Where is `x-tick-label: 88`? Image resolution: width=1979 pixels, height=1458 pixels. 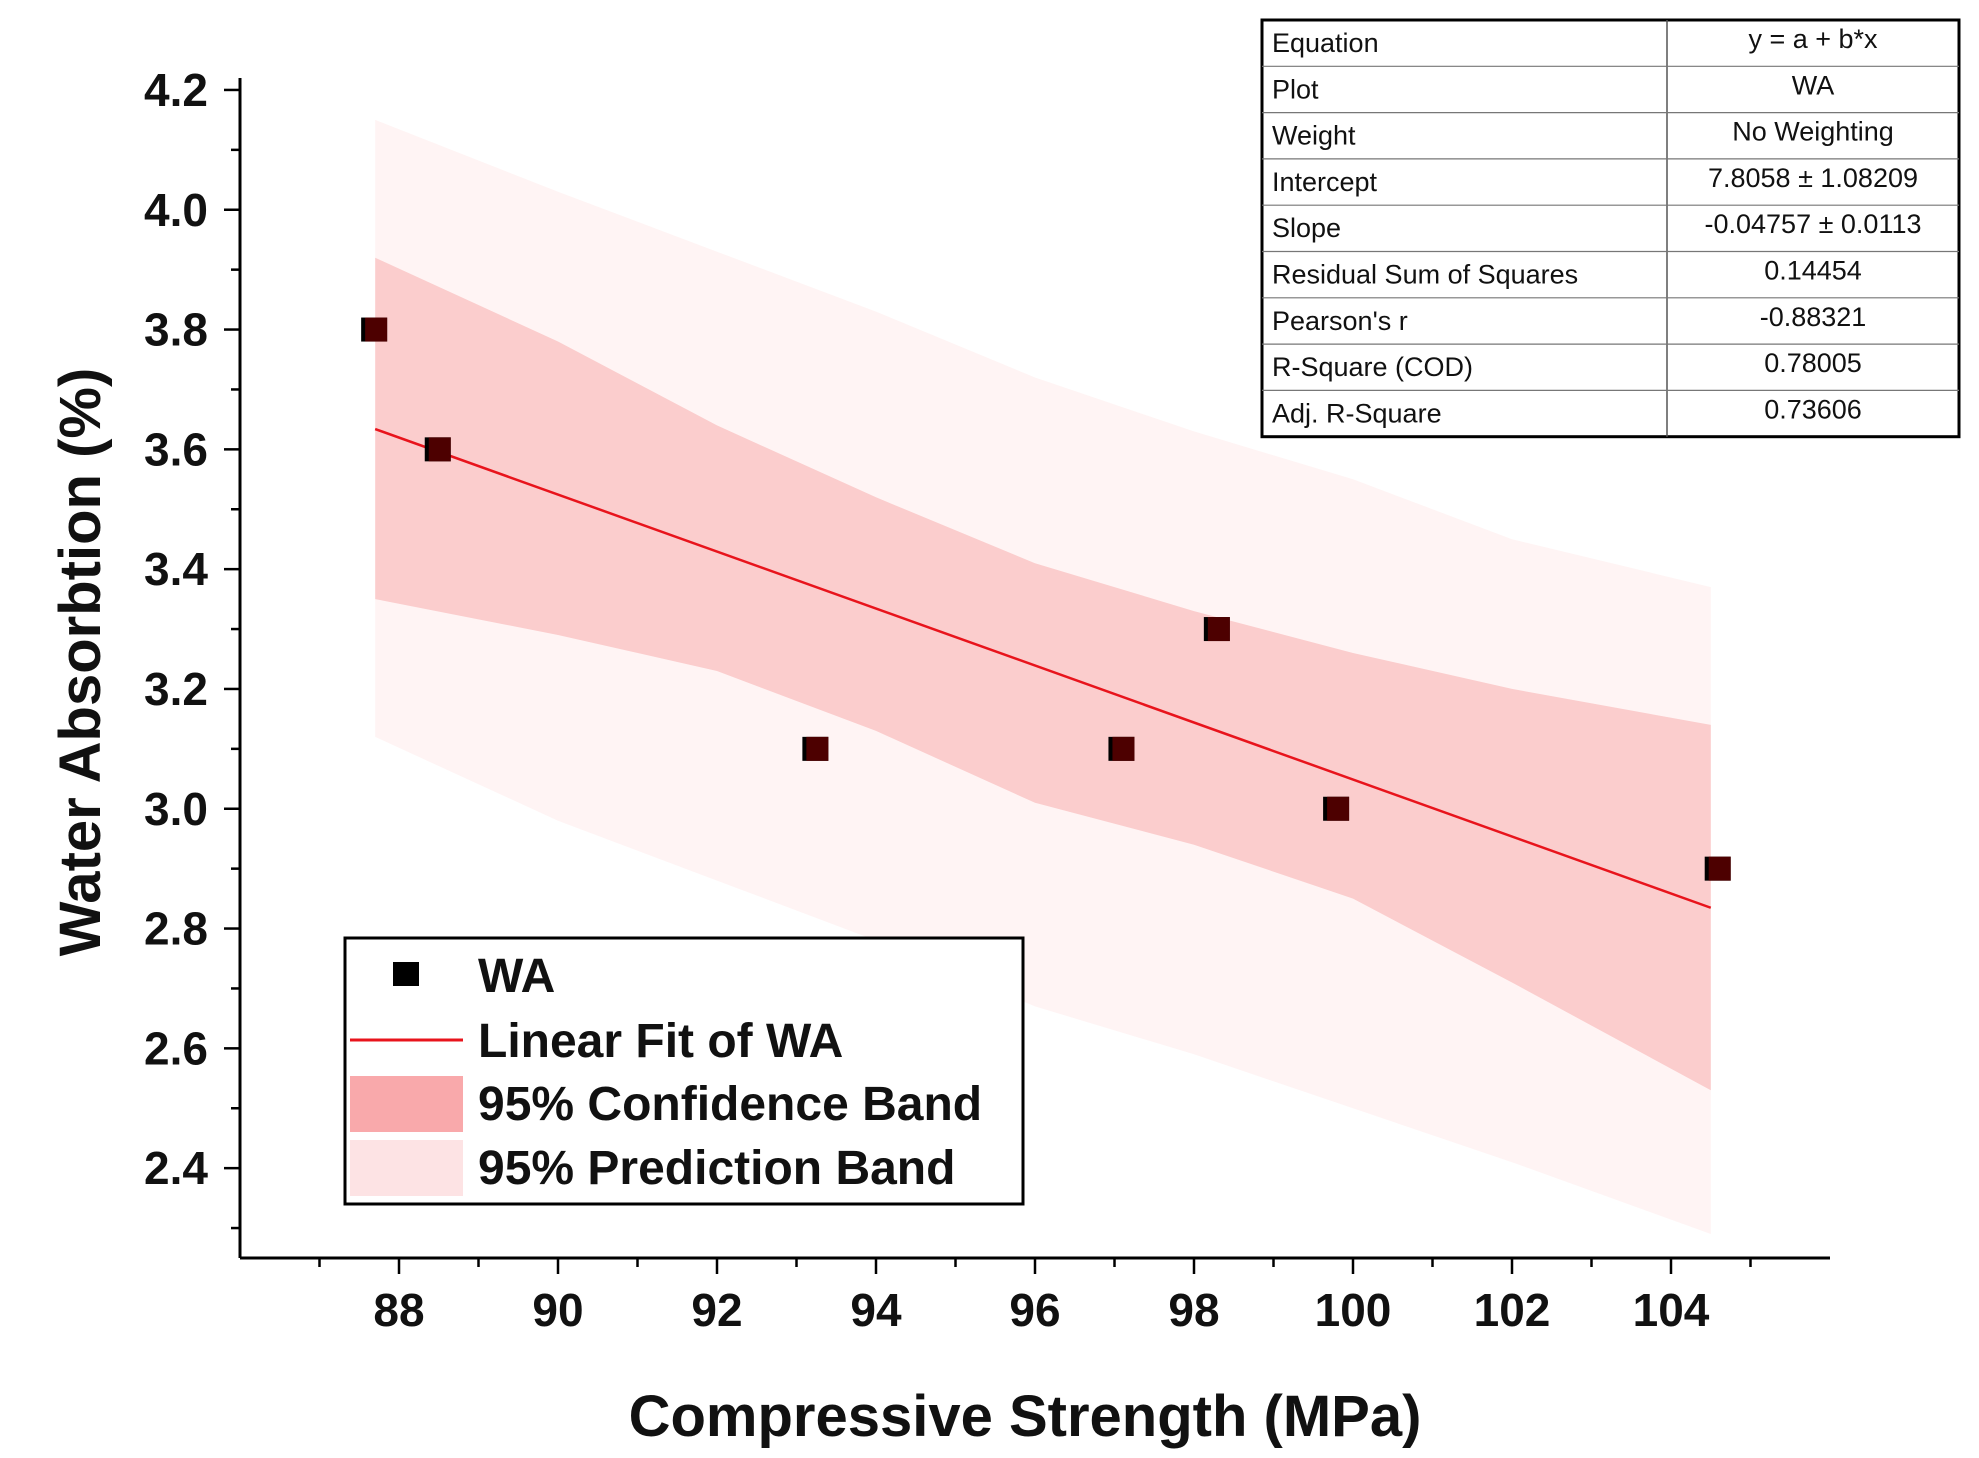 x-tick-label: 88 is located at coordinates (398, 1310).